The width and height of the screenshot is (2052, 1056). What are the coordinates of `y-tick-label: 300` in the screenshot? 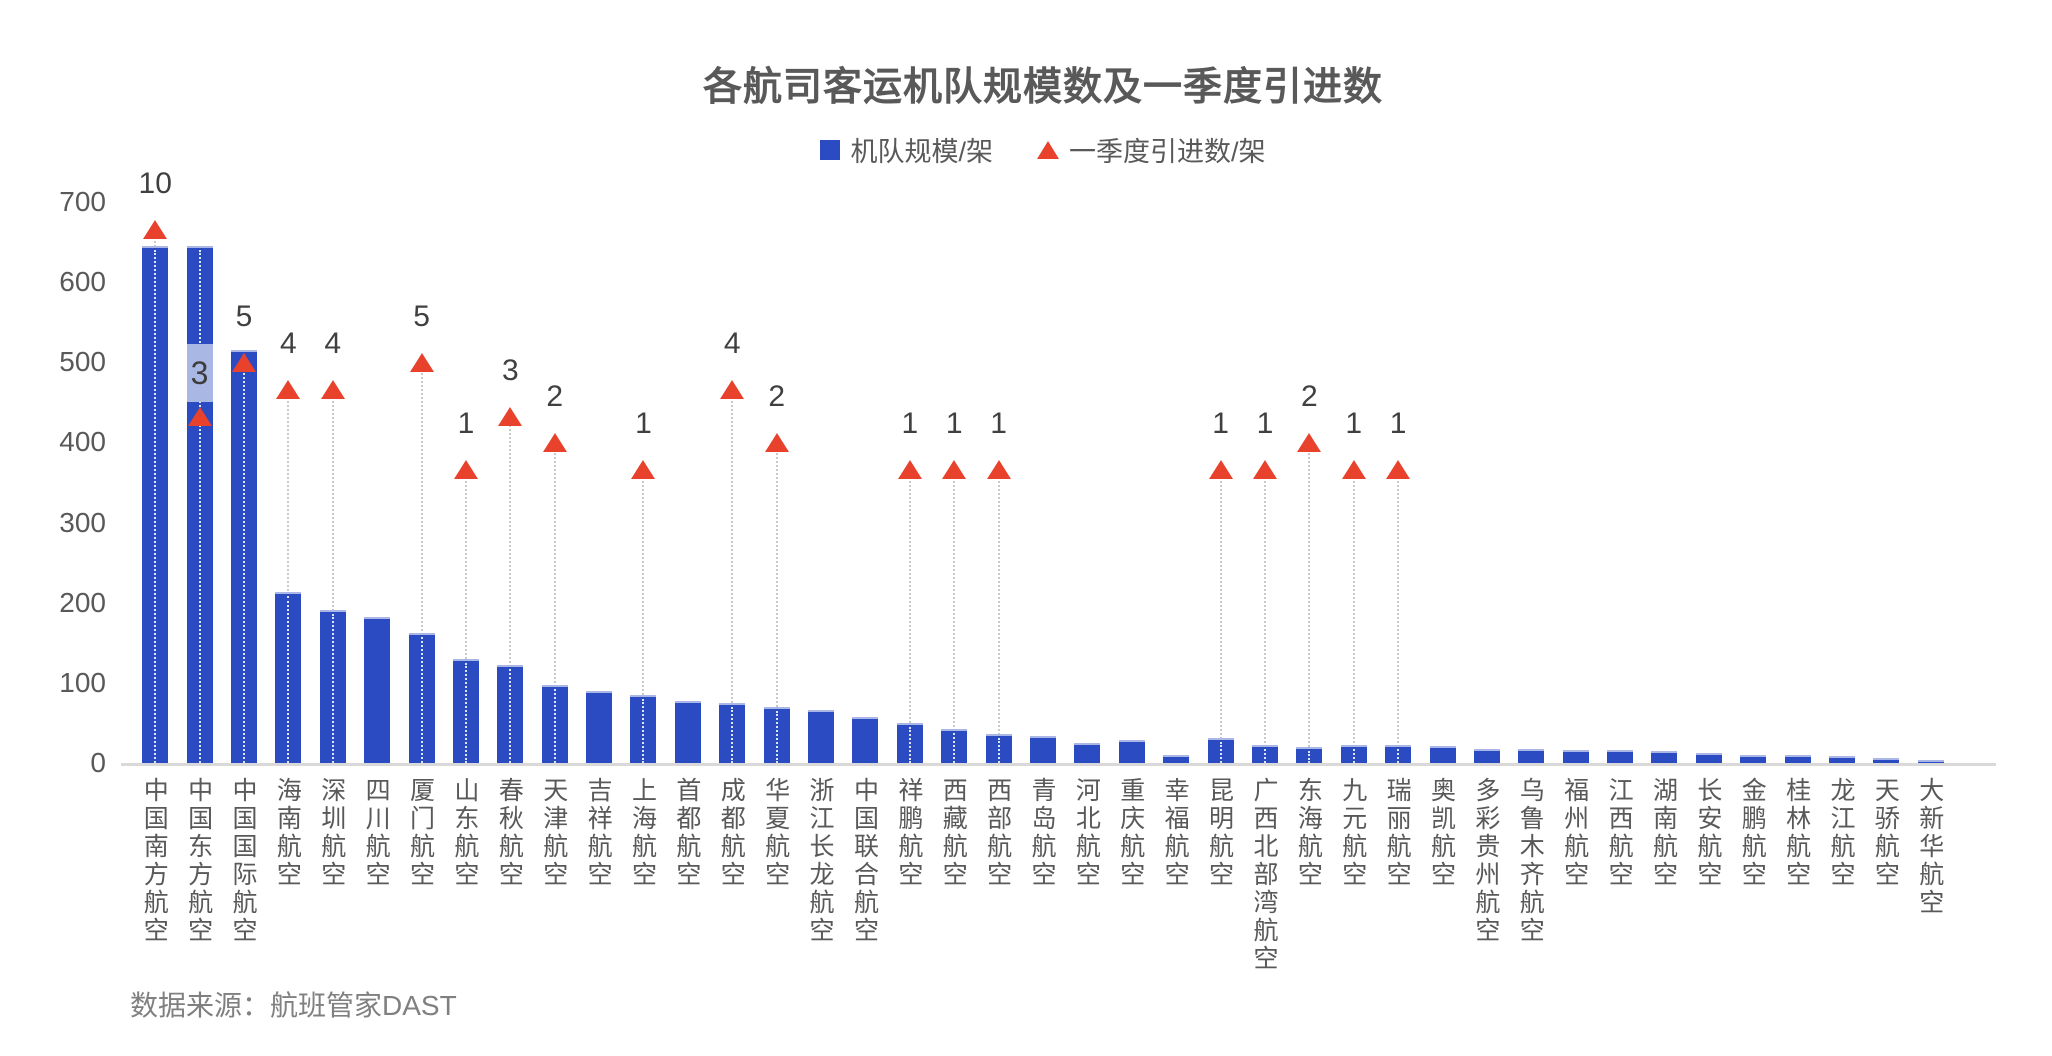 It's located at (82, 522).